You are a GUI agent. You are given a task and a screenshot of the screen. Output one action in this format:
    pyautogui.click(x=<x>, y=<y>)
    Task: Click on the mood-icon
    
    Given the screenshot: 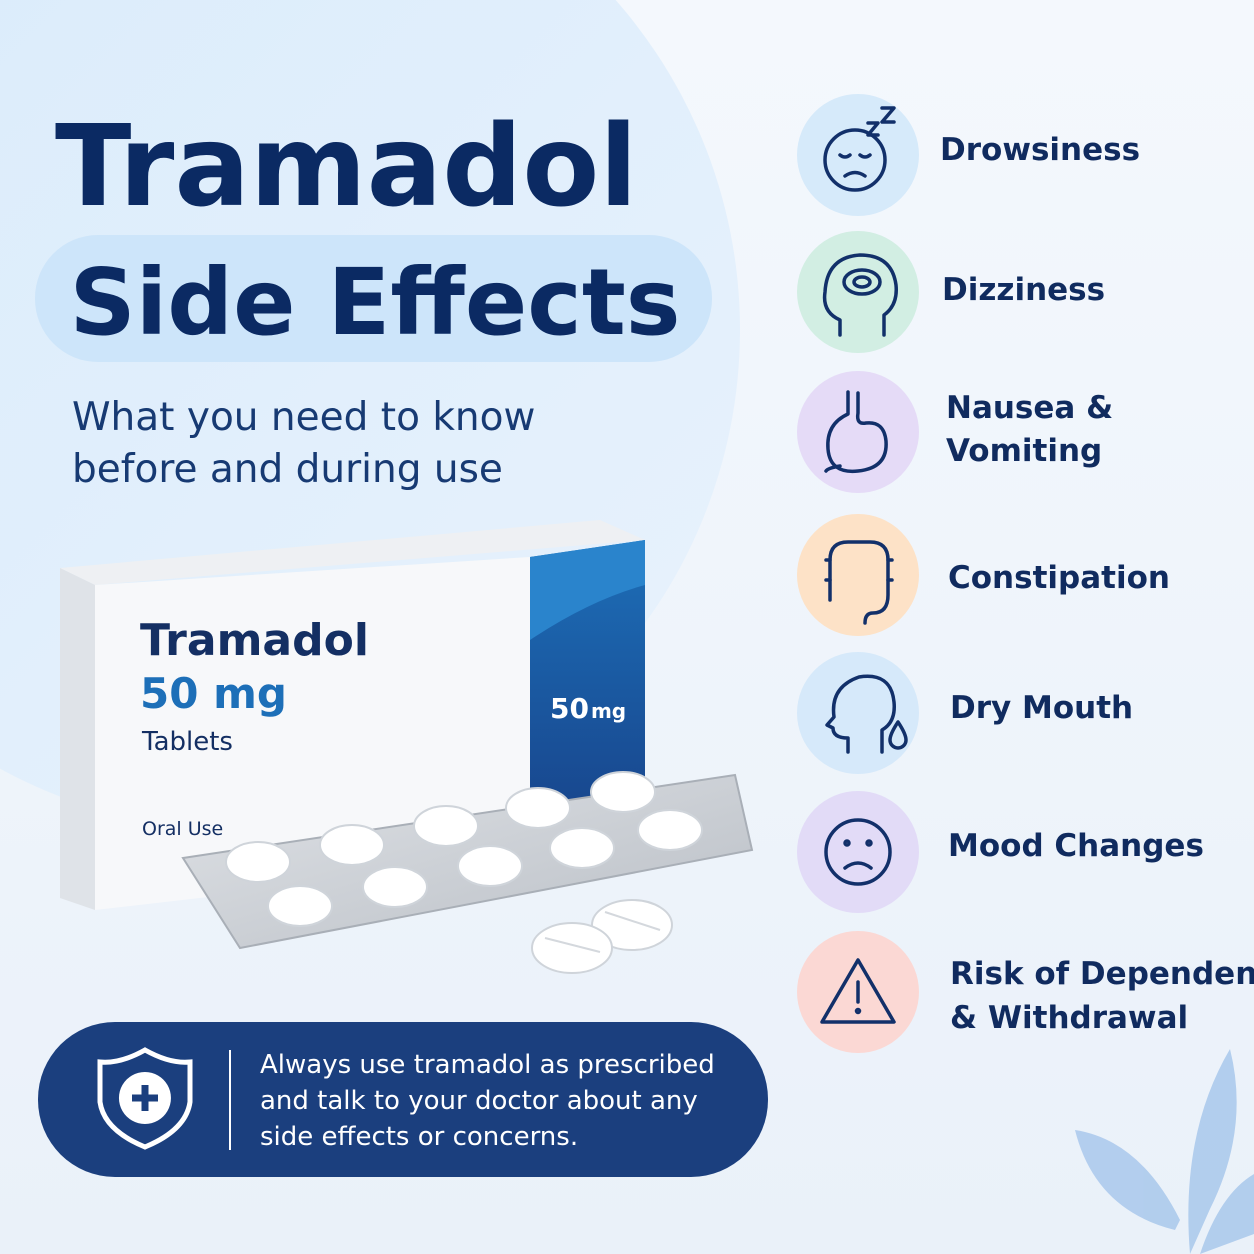 What is the action you would take?
    pyautogui.click(x=858, y=852)
    